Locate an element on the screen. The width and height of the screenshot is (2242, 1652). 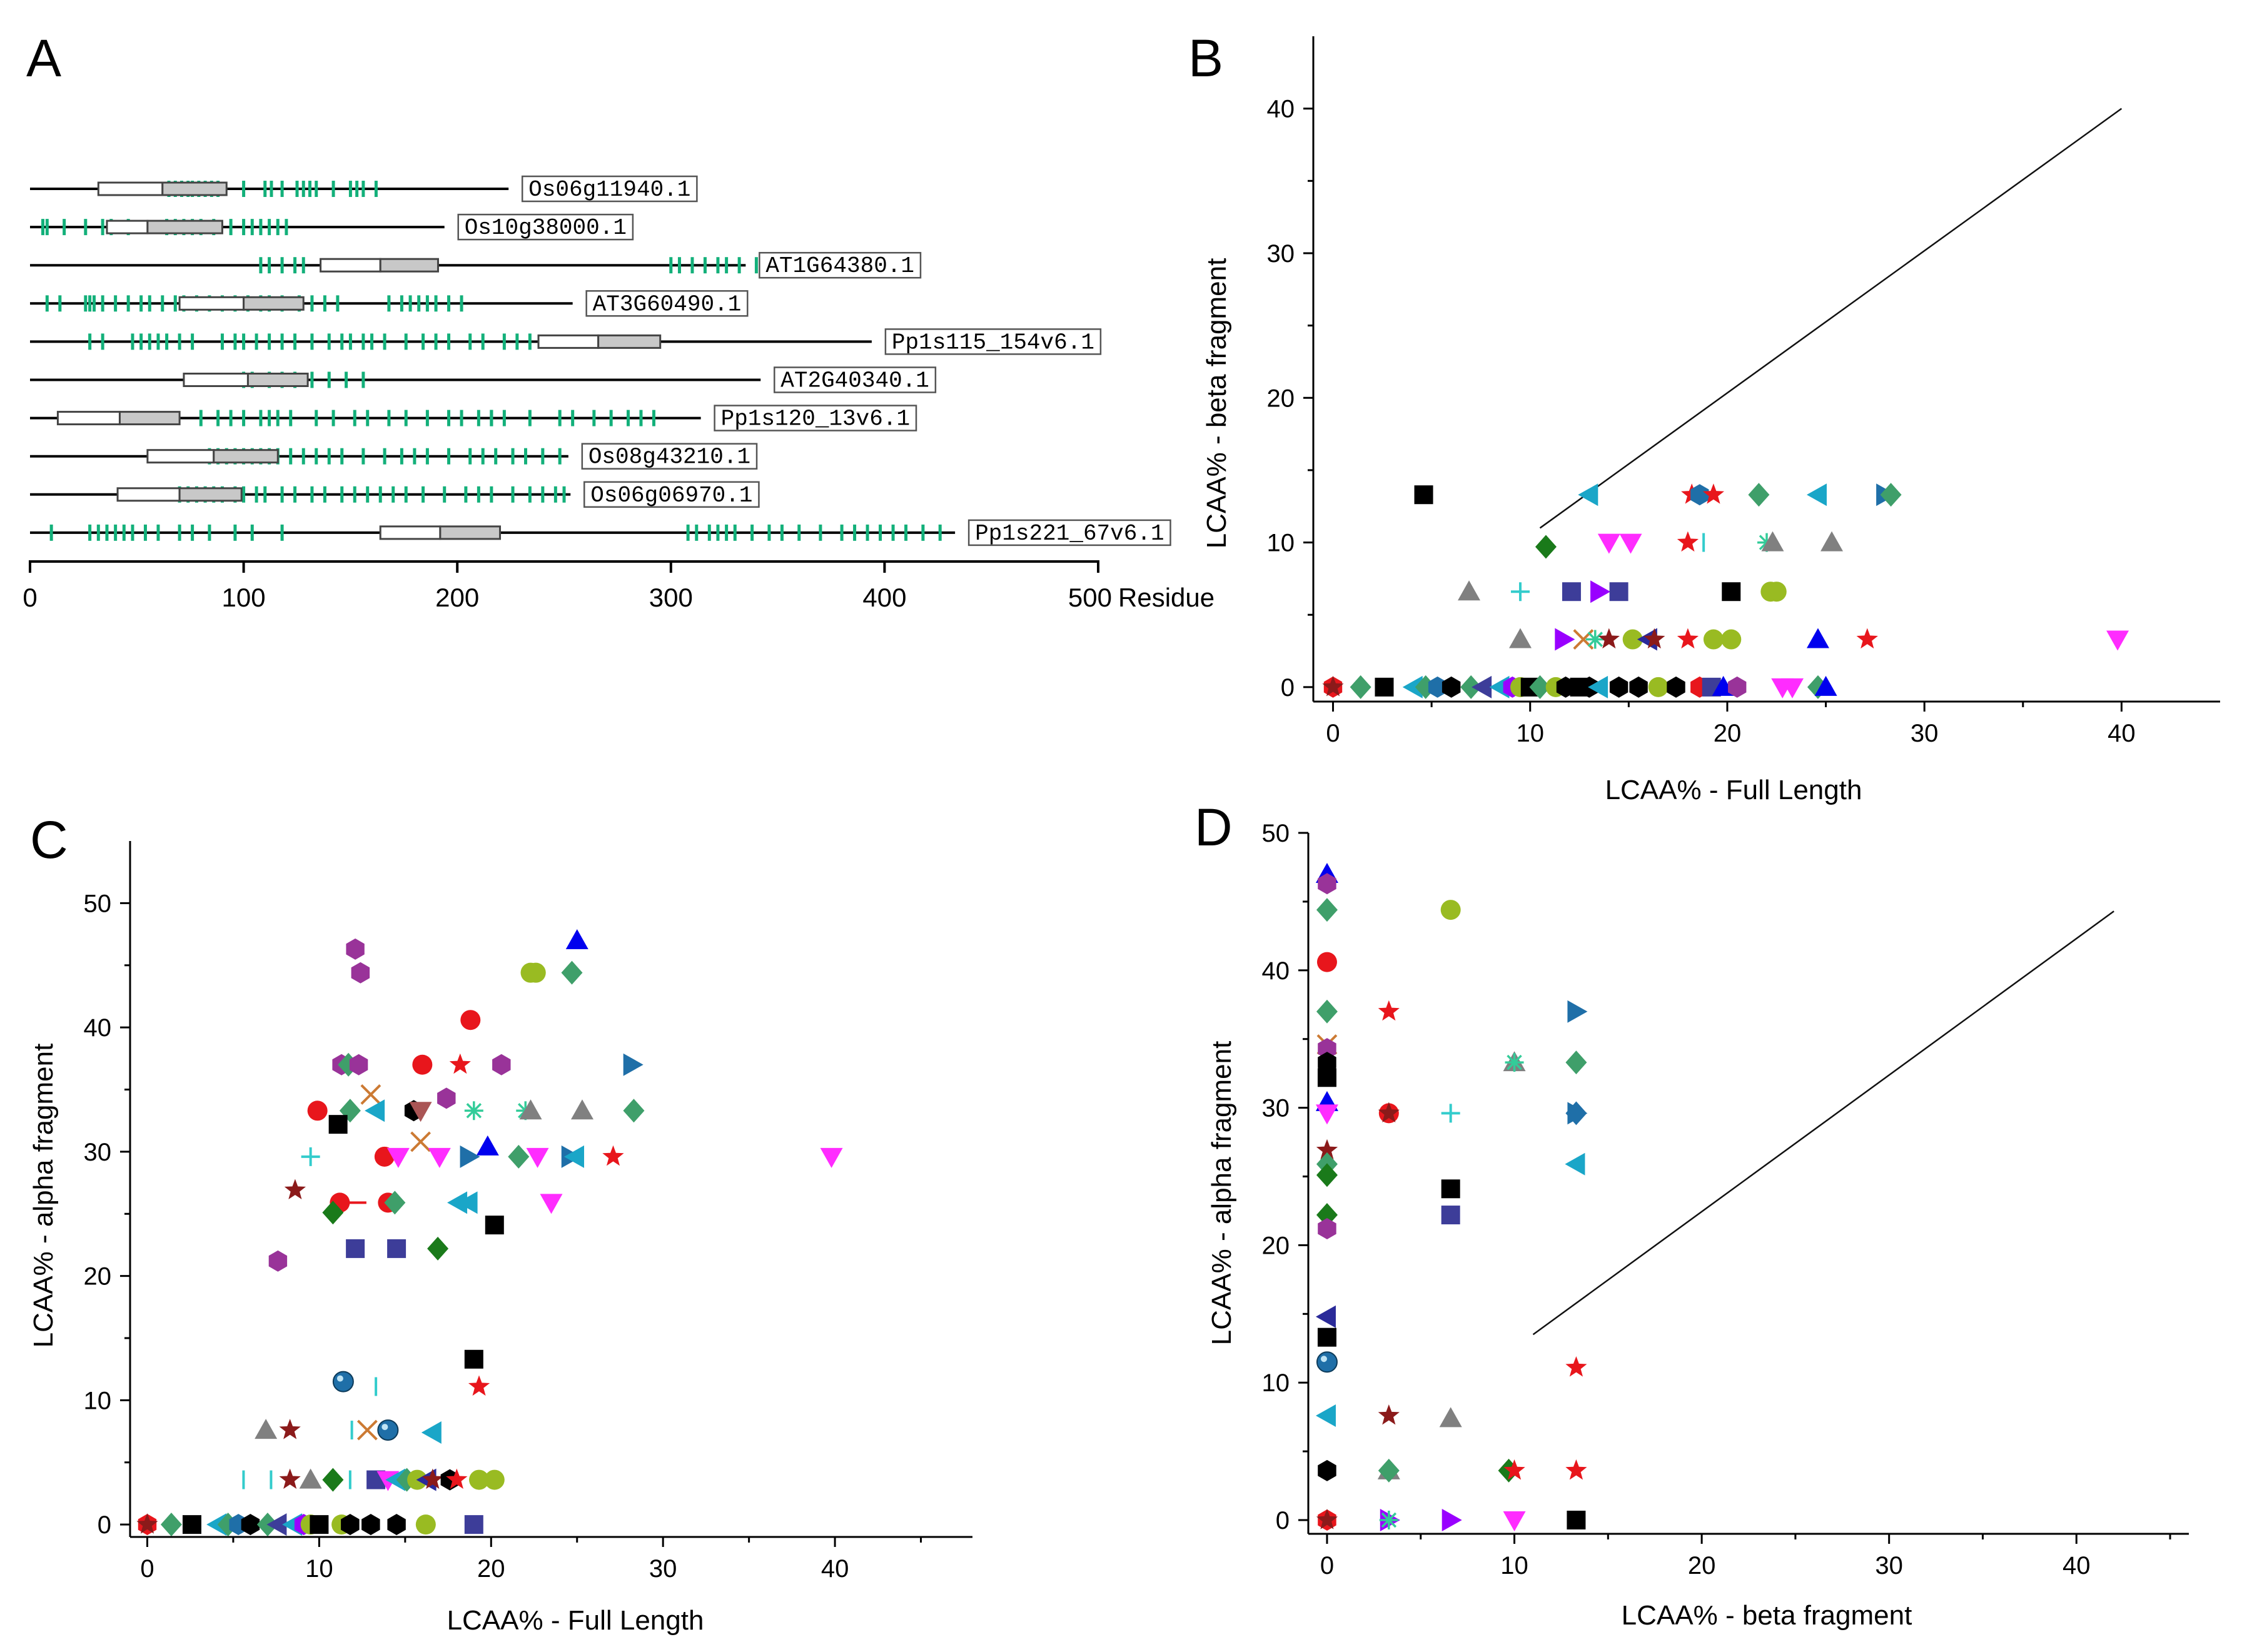
protein-row: Pp1s120_13v6.1 is located at coordinates (473, 418).